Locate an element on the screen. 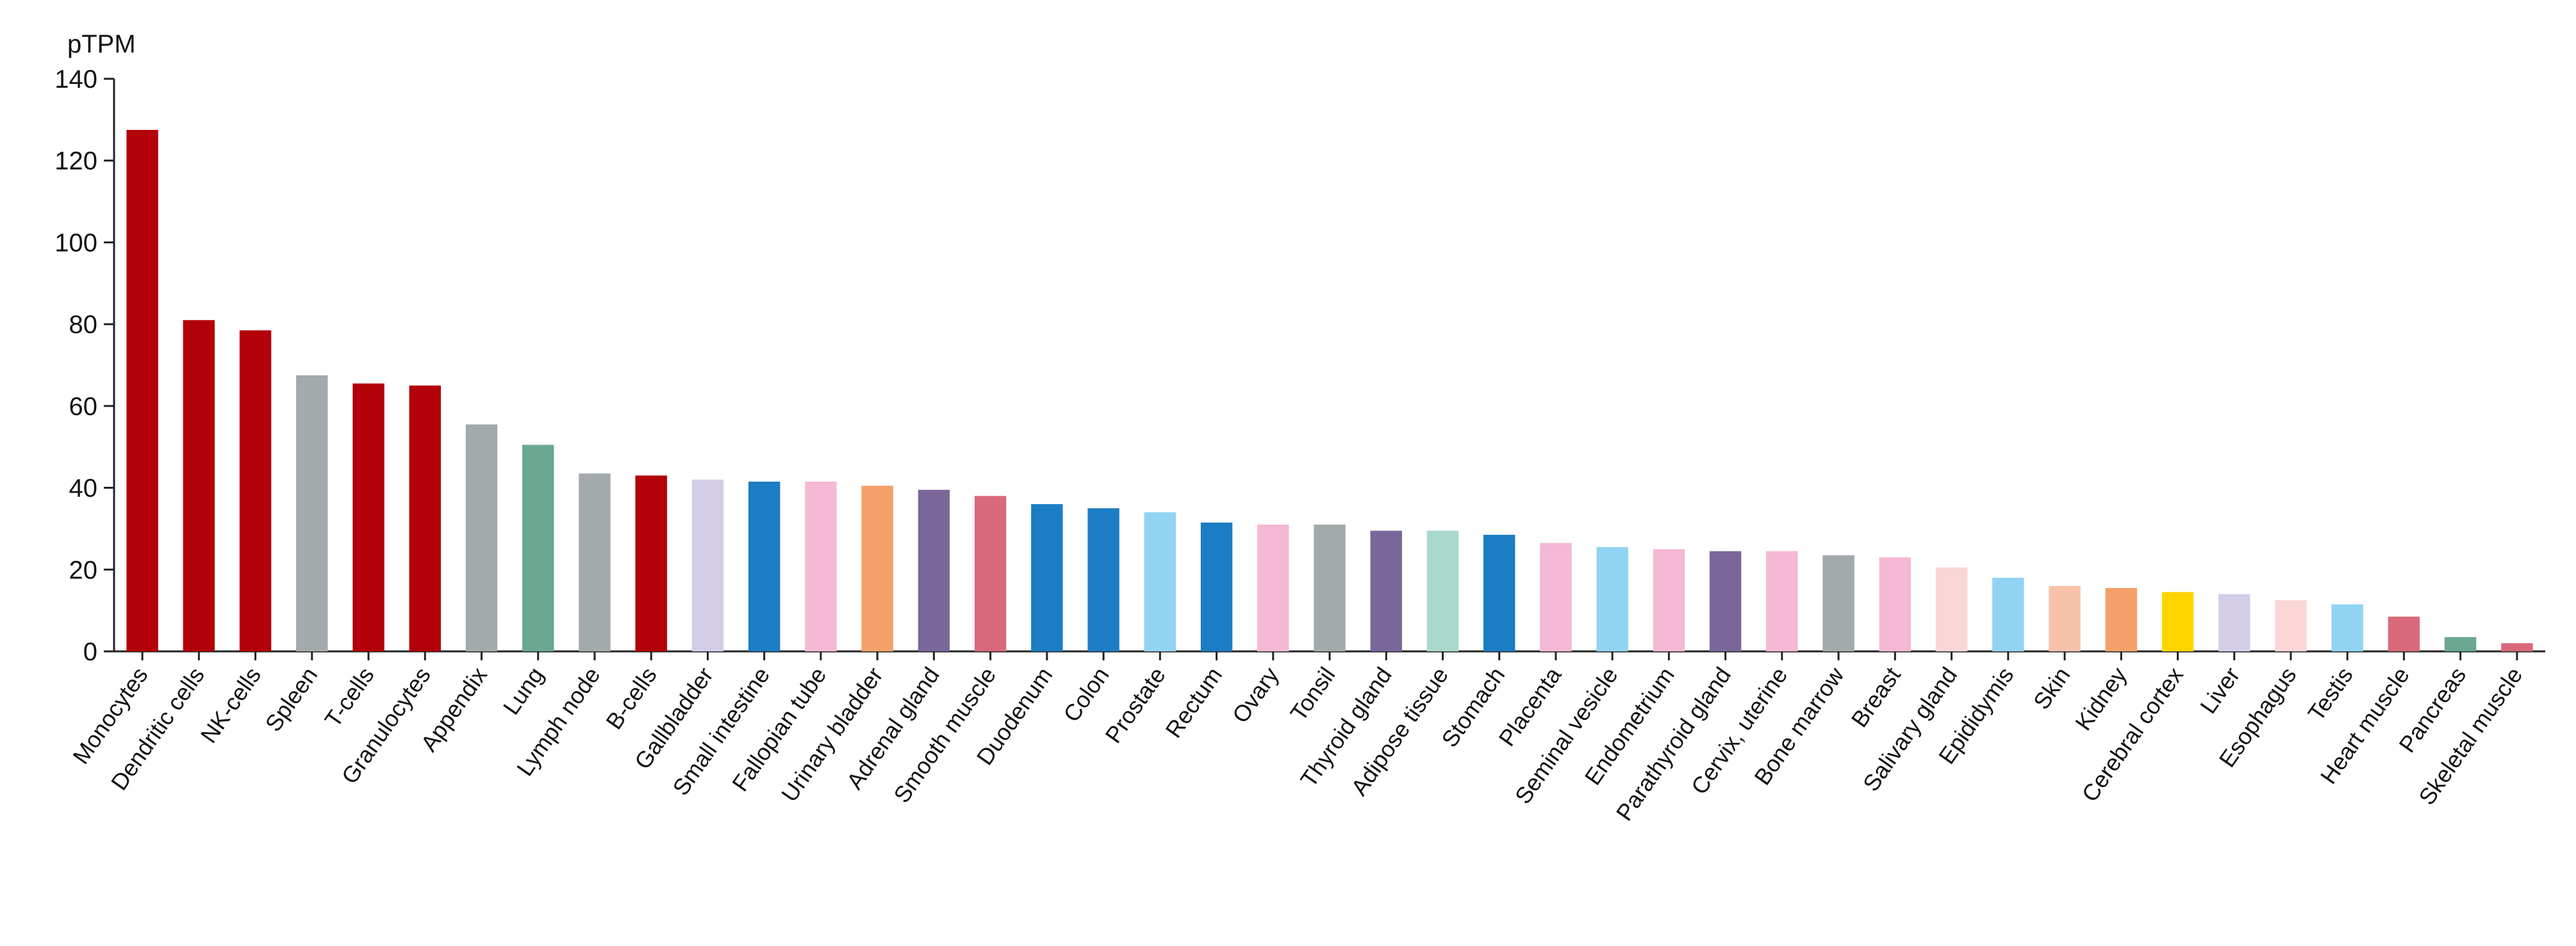 Image resolution: width=2576 pixels, height=946 pixels. bar-adrenal-gland is located at coordinates (934, 570).